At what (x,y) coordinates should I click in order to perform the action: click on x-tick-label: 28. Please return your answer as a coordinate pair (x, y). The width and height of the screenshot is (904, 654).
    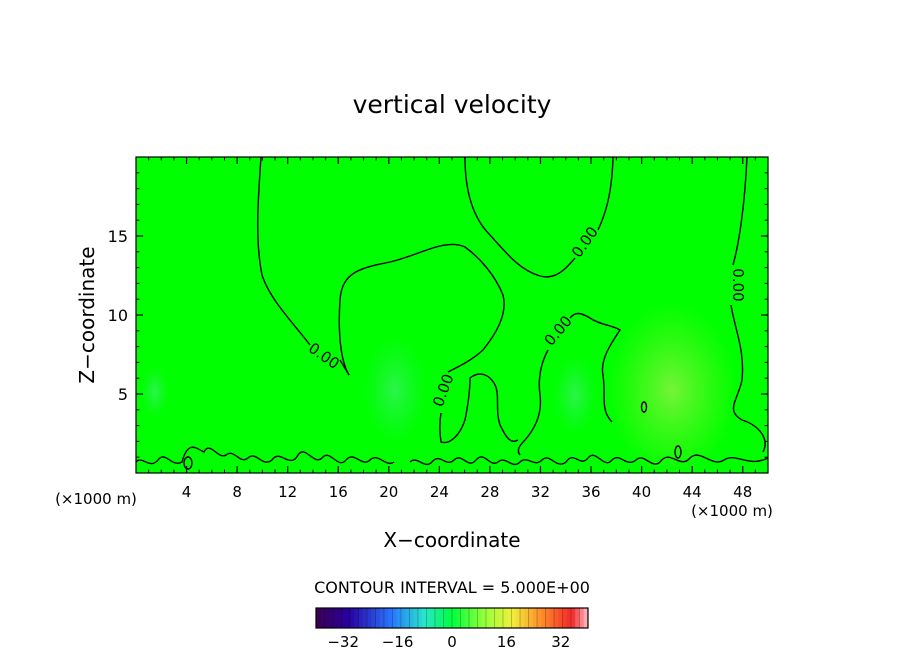
    Looking at the image, I should click on (489, 492).